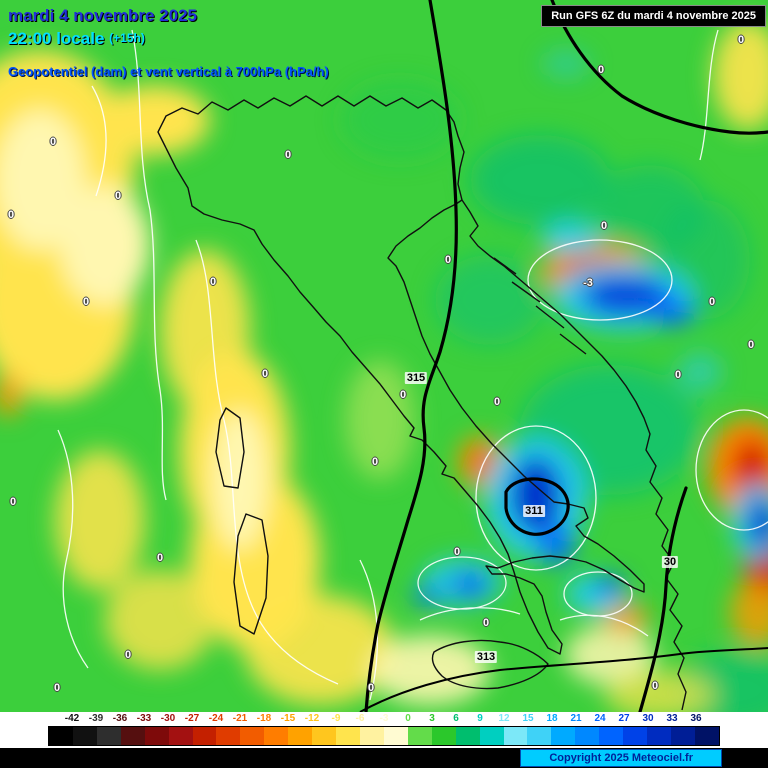 Image resolution: width=768 pixels, height=768 pixels. What do you see at coordinates (624, 718) in the screenshot?
I see `colorbar-tick-label: 27` at bounding box center [624, 718].